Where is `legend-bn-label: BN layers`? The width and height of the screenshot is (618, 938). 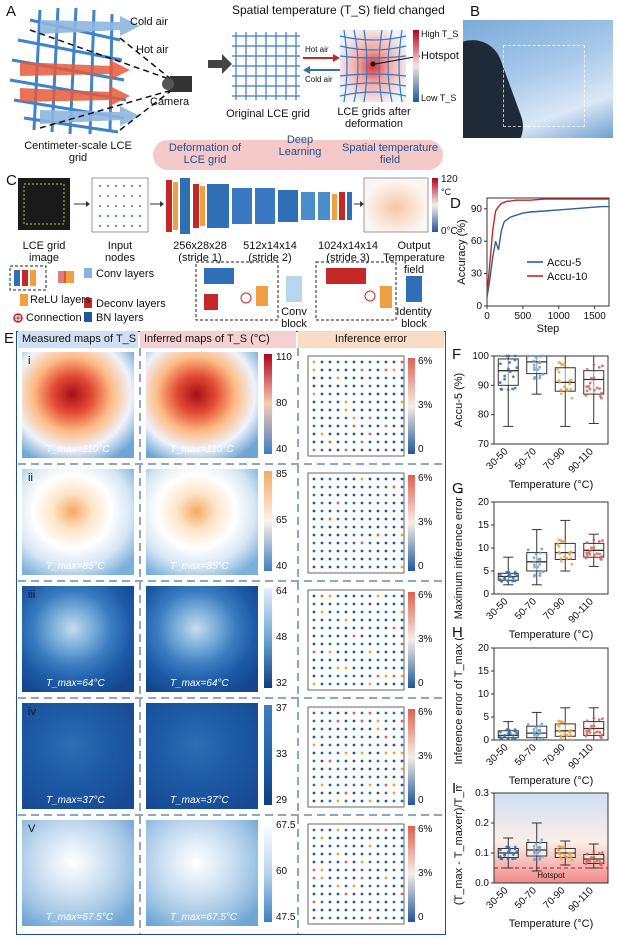
legend-bn-label: BN layers is located at coordinates (120, 318).